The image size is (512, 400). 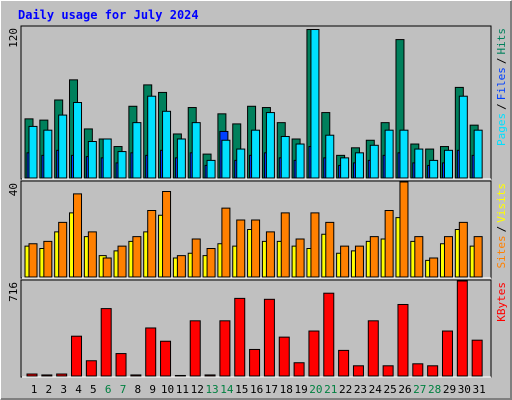 I want to click on legend-entry: Pages, so click(x=501, y=129).